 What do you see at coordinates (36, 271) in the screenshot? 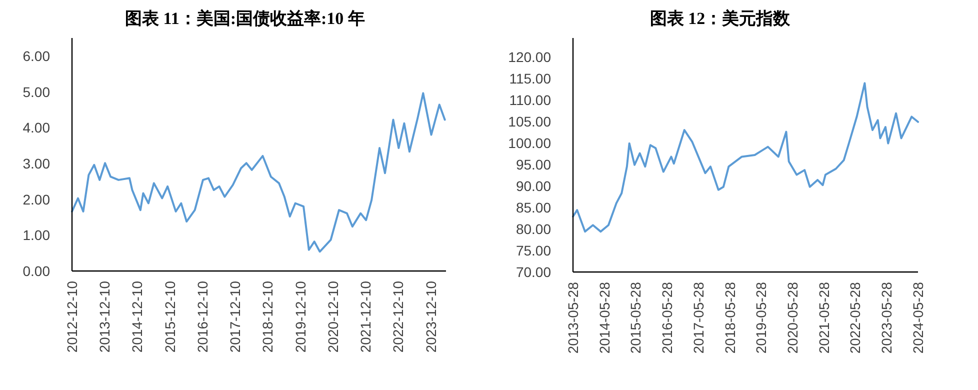
I see `y-tick-label: 0.00` at bounding box center [36, 271].